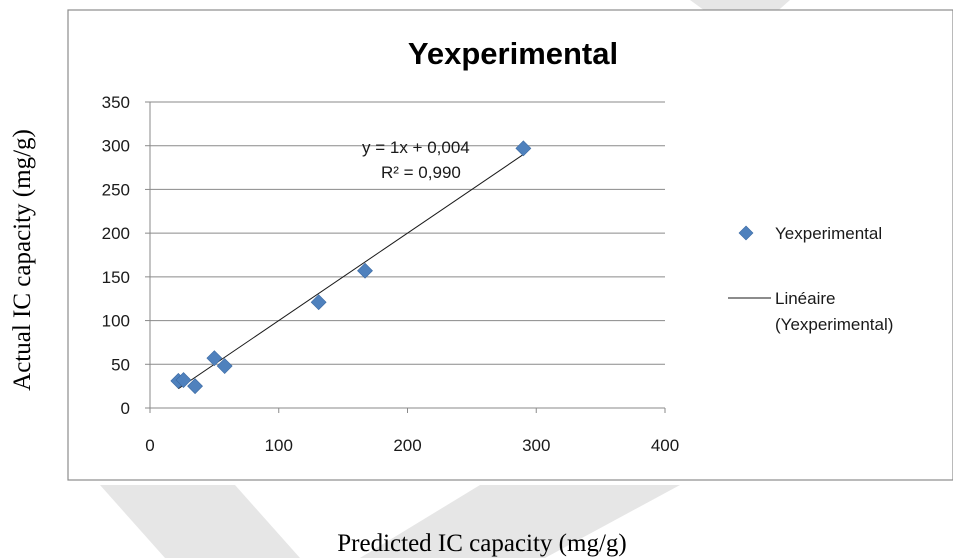 The height and width of the screenshot is (558, 953). What do you see at coordinates (116, 102) in the screenshot?
I see `y-tick-label: 350` at bounding box center [116, 102].